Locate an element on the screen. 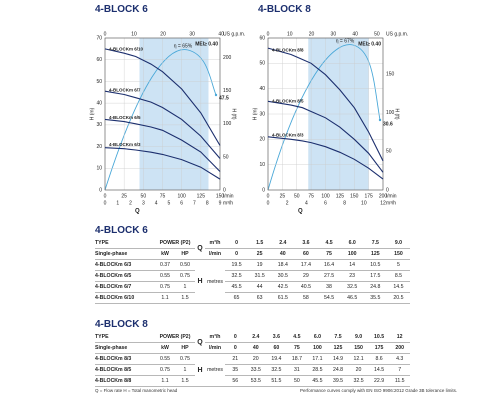 Image resolution: width=500 pixels, height=400 pixels. x-tick-label: 100 is located at coordinates (181, 196).